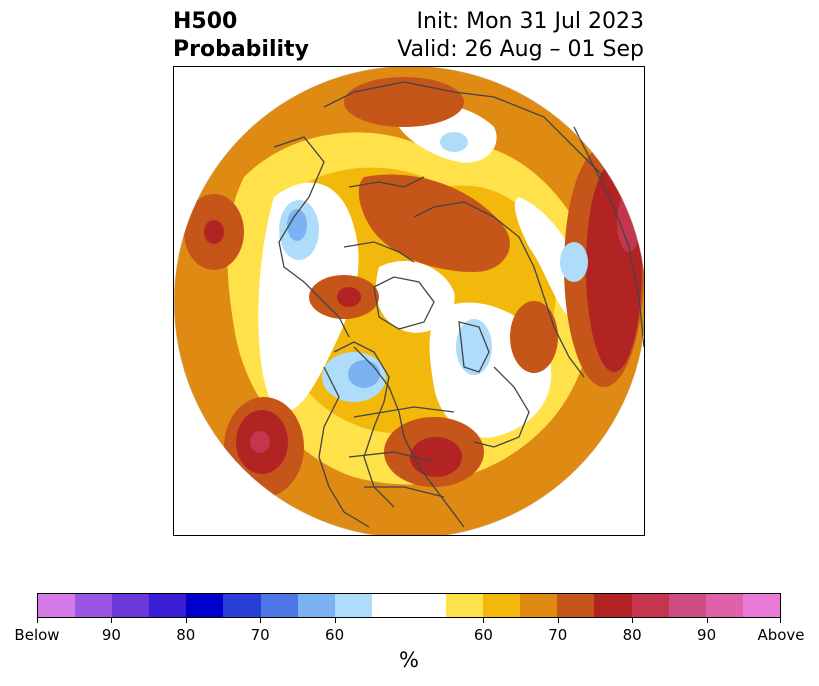  Describe the element at coordinates (260, 442) in the screenshot. I see `pink-core-pacific` at that location.